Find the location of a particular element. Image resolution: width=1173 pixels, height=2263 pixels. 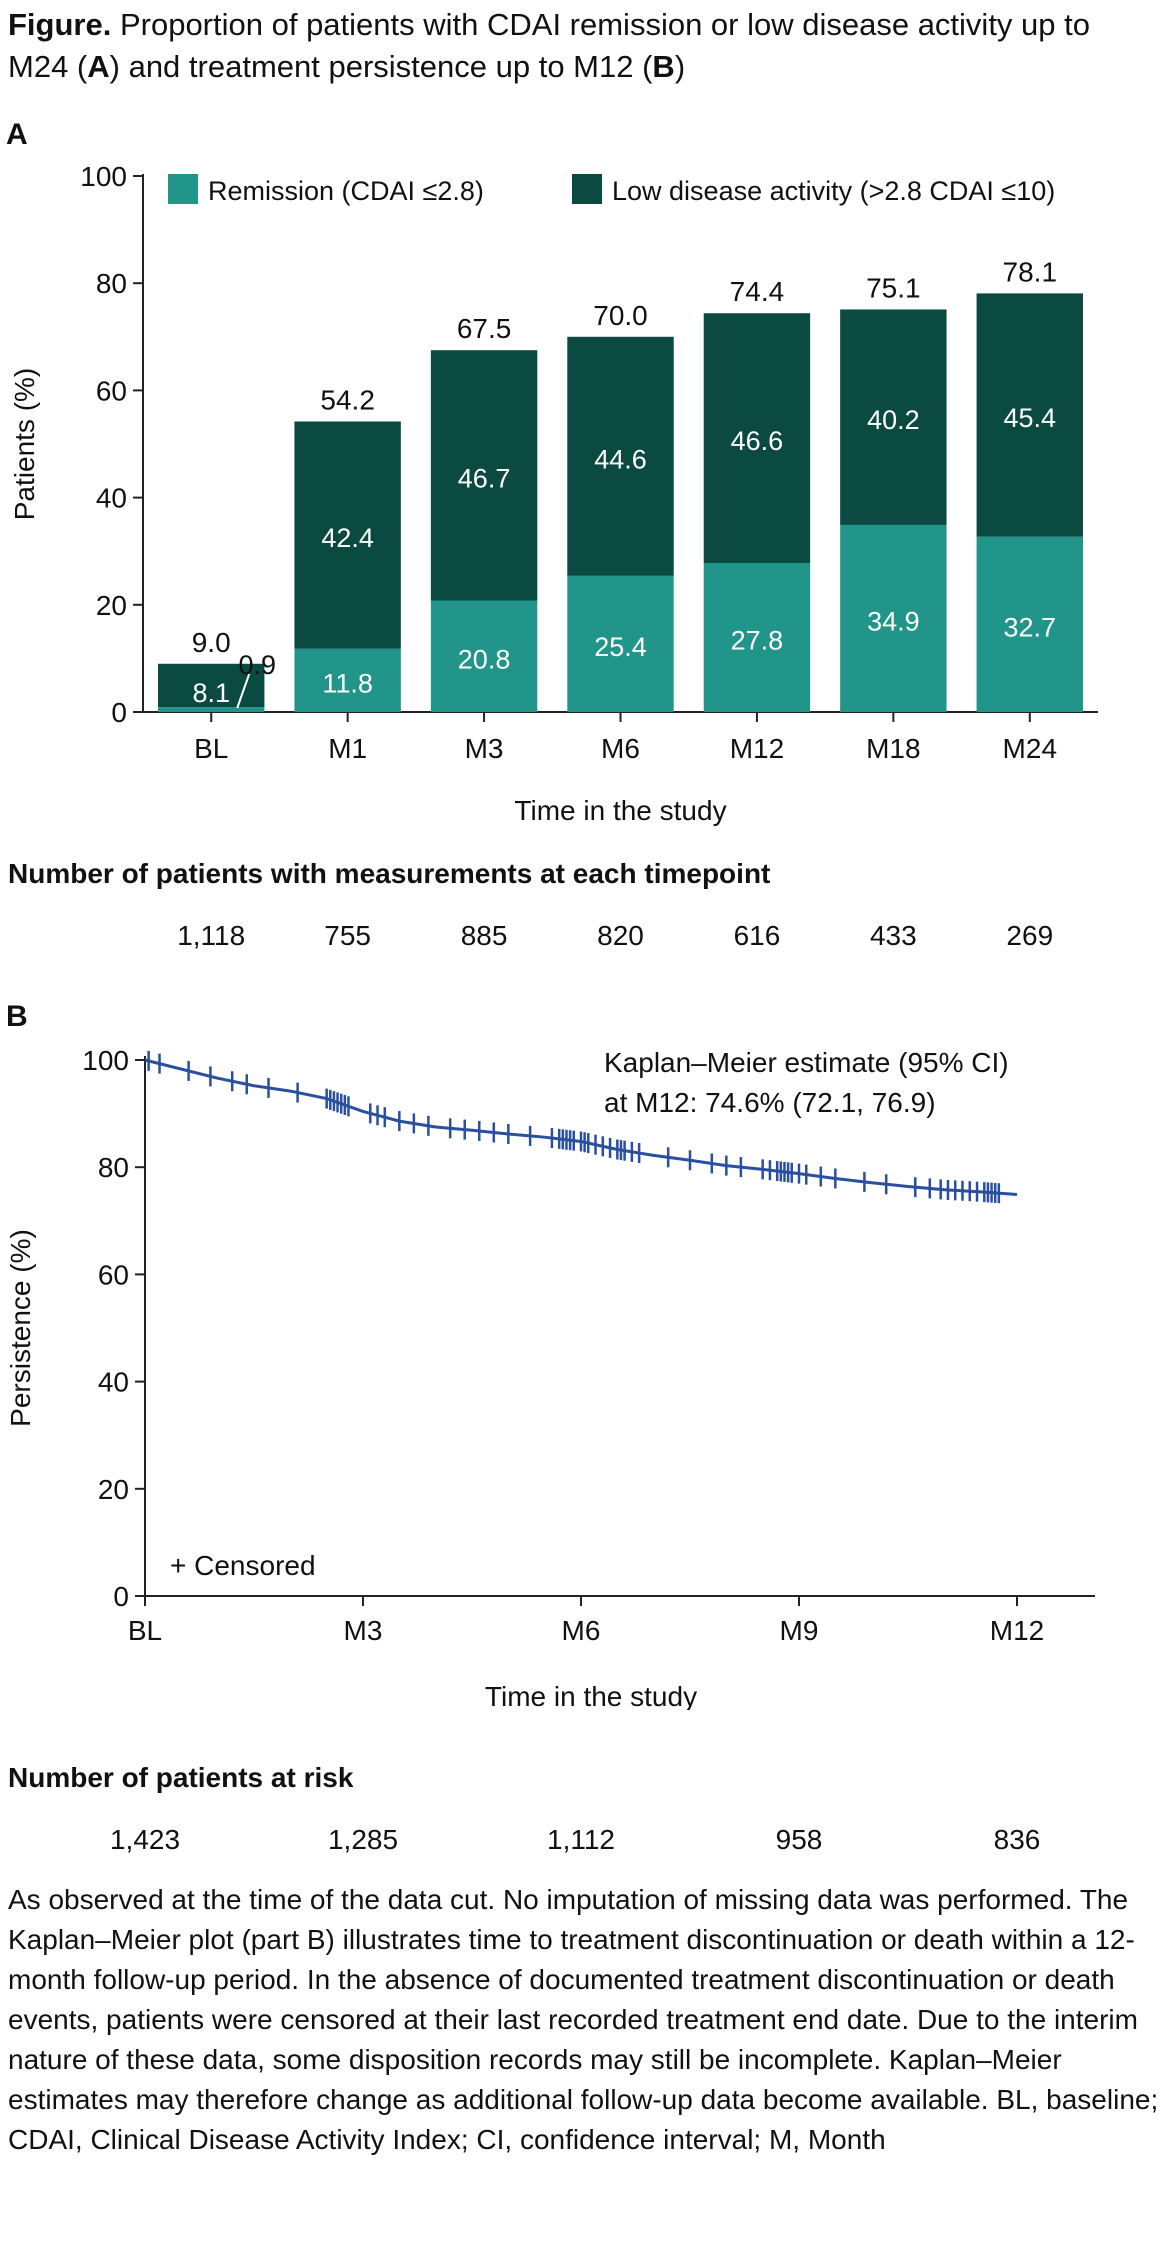

bar-total-label: 67.5 is located at coordinates (484, 328).